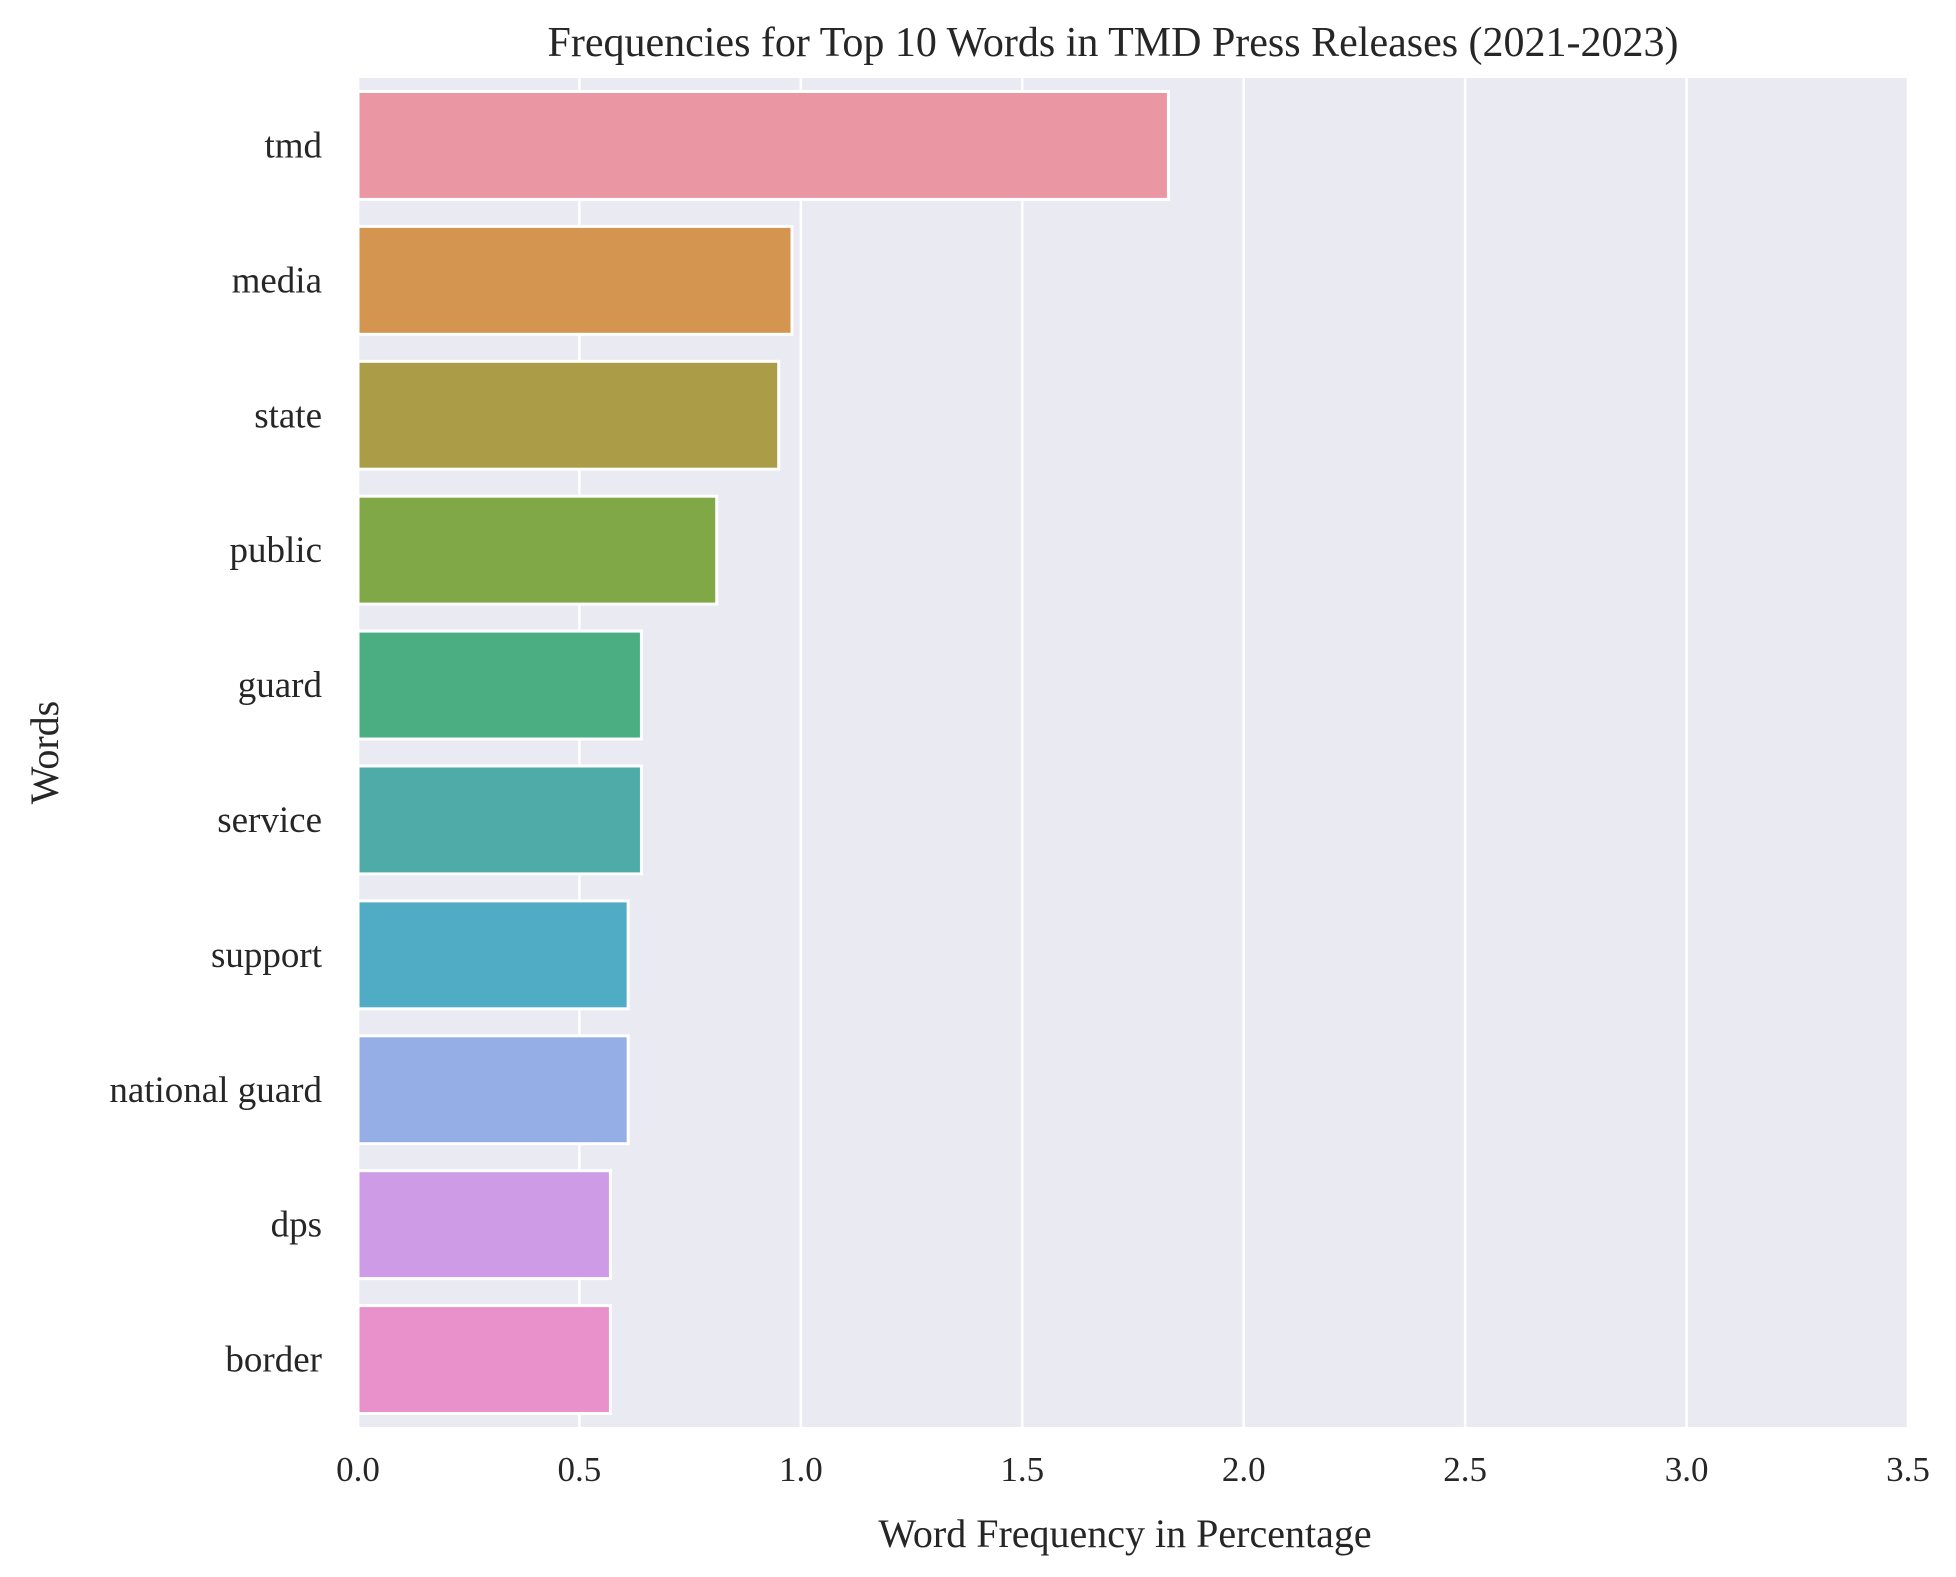 Image resolution: width=1956 pixels, height=1577 pixels. Describe the element at coordinates (568, 415) in the screenshot. I see `bar-state` at that location.